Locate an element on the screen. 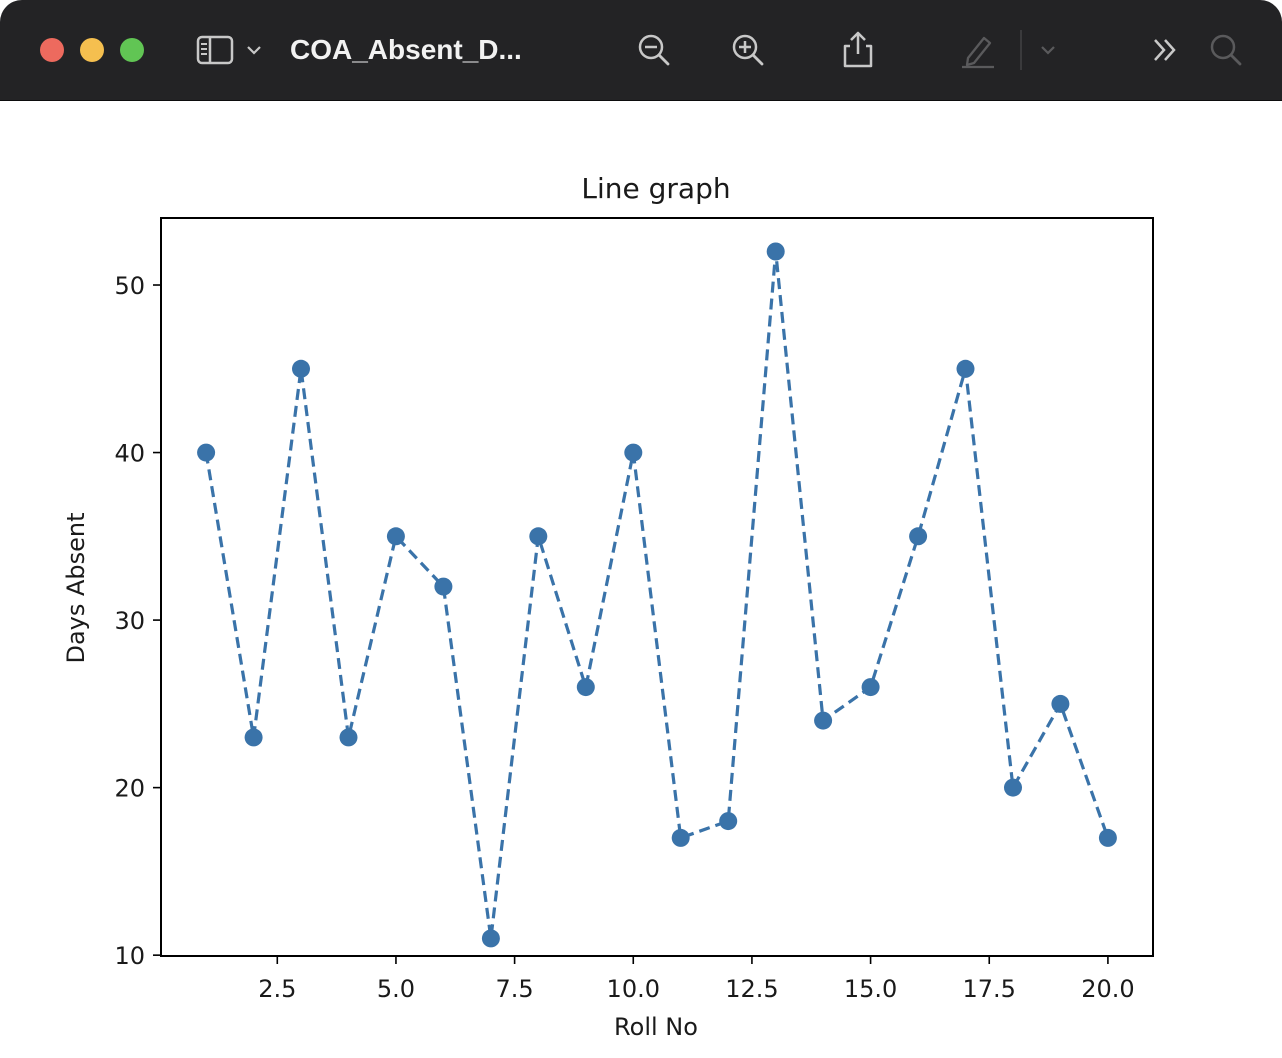 This screenshot has height=1058, width=1282. share-icon is located at coordinates (858, 49).